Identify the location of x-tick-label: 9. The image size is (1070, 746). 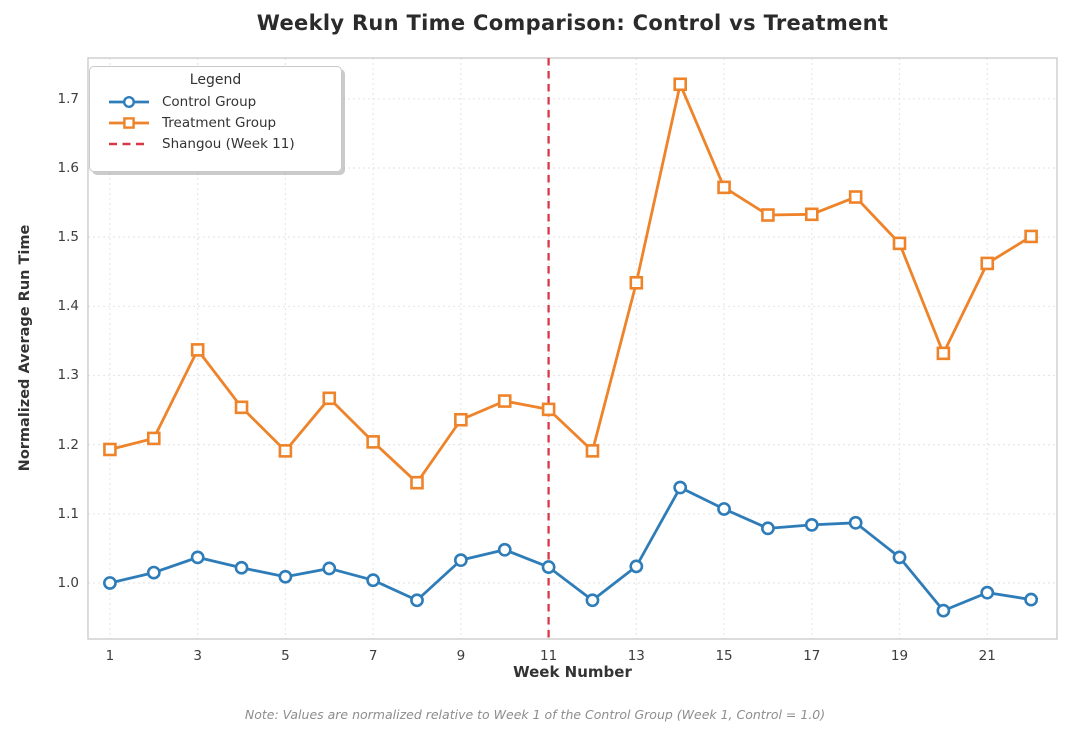
(461, 656).